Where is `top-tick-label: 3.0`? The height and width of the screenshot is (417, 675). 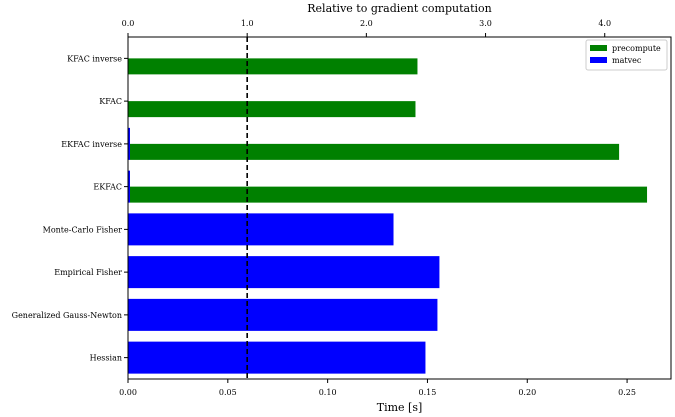
top-tick-label: 3.0 is located at coordinates (485, 23).